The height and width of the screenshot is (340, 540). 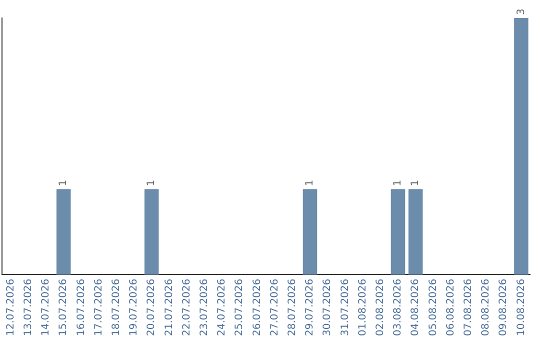 What do you see at coordinates (328, 307) in the screenshot?
I see `x-tick-label: 30.07.2026` at bounding box center [328, 307].